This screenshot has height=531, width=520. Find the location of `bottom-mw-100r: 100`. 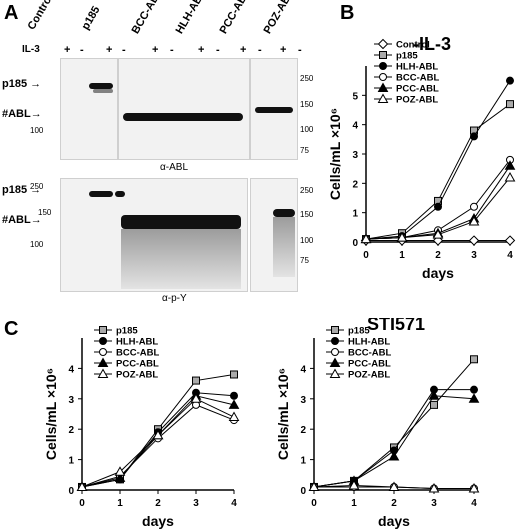

bottom-mw-100r: 100 is located at coordinates (306, 240).